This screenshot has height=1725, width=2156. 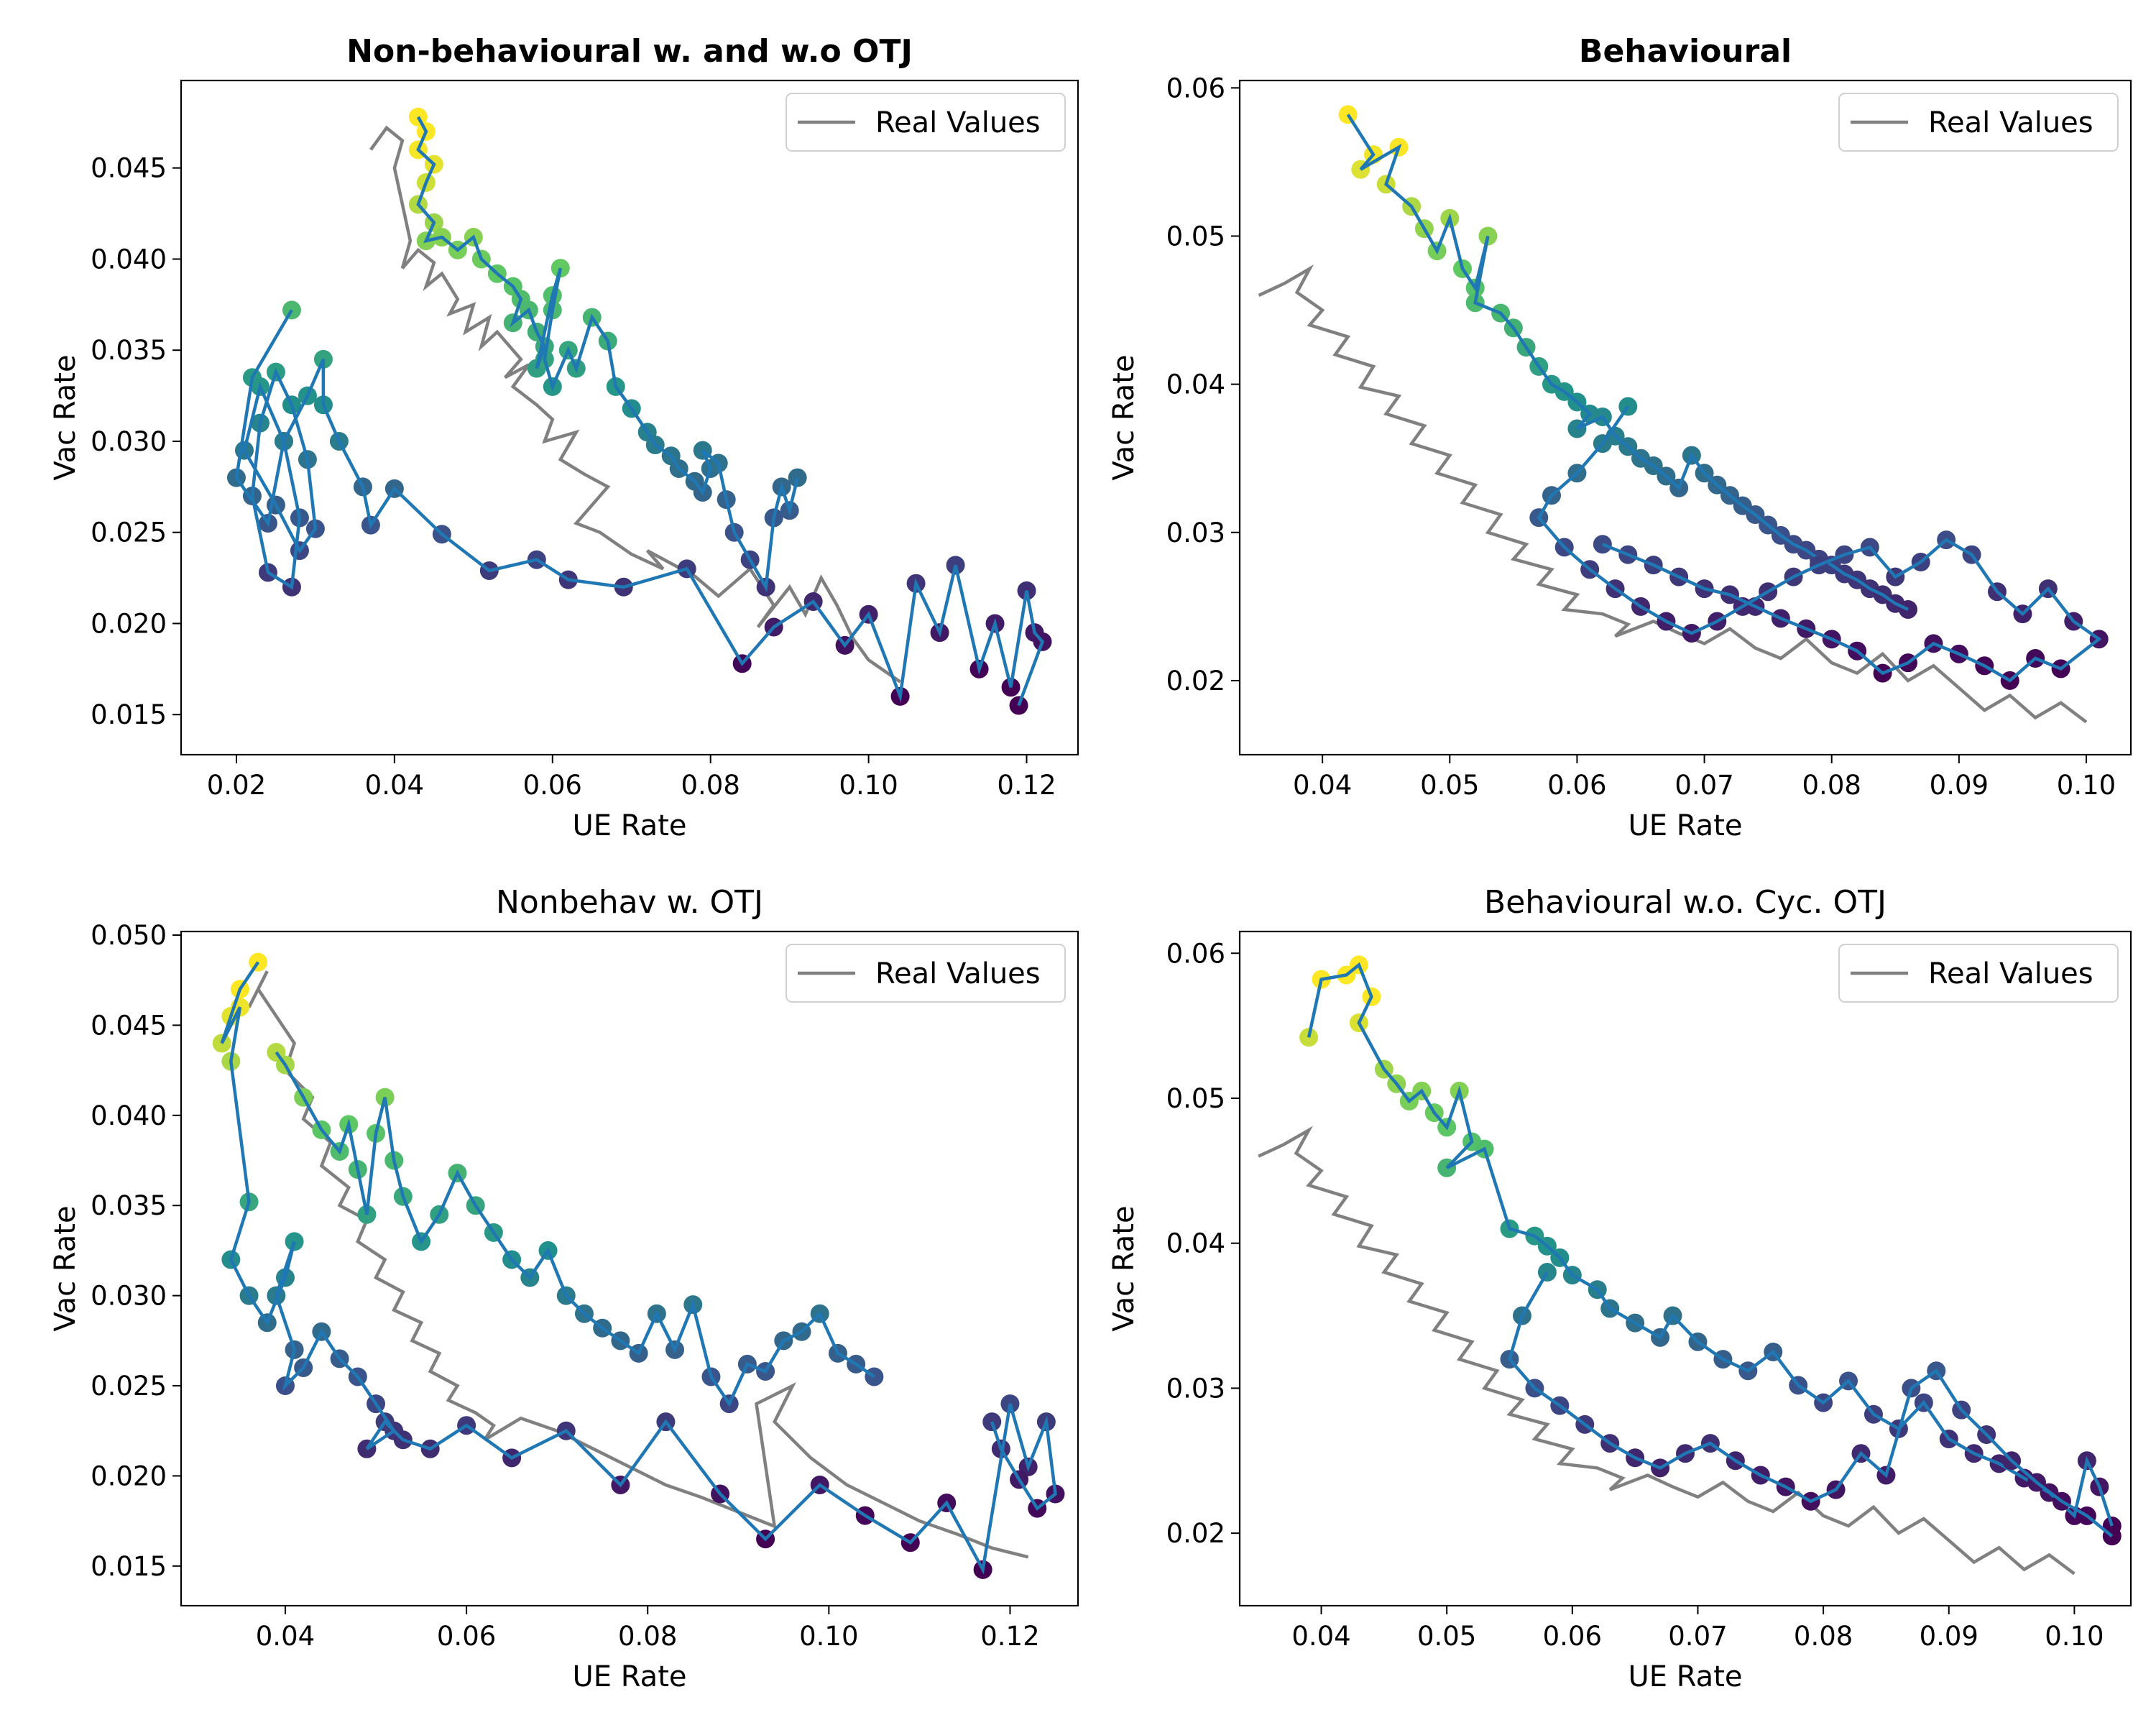 What do you see at coordinates (1685, 51) in the screenshot?
I see `chart-title: Behavioural` at bounding box center [1685, 51].